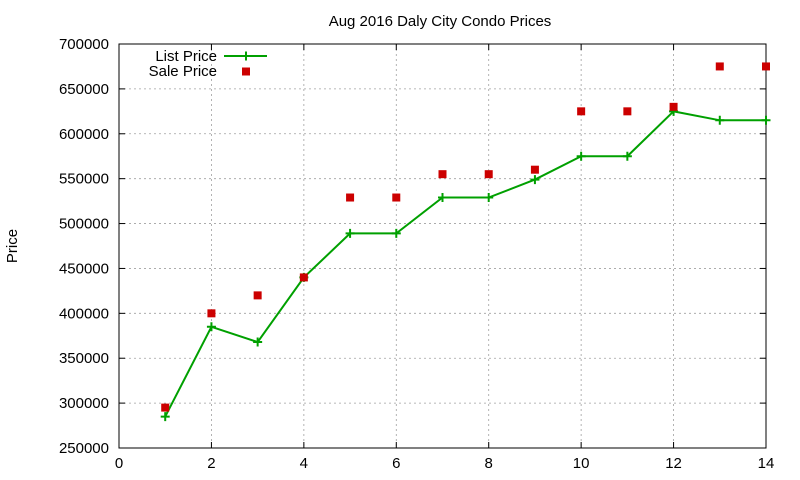 Image resolution: width=800 pixels, height=480 pixels. What do you see at coordinates (766, 463) in the screenshot?
I see `x-tick-label: 14` at bounding box center [766, 463].